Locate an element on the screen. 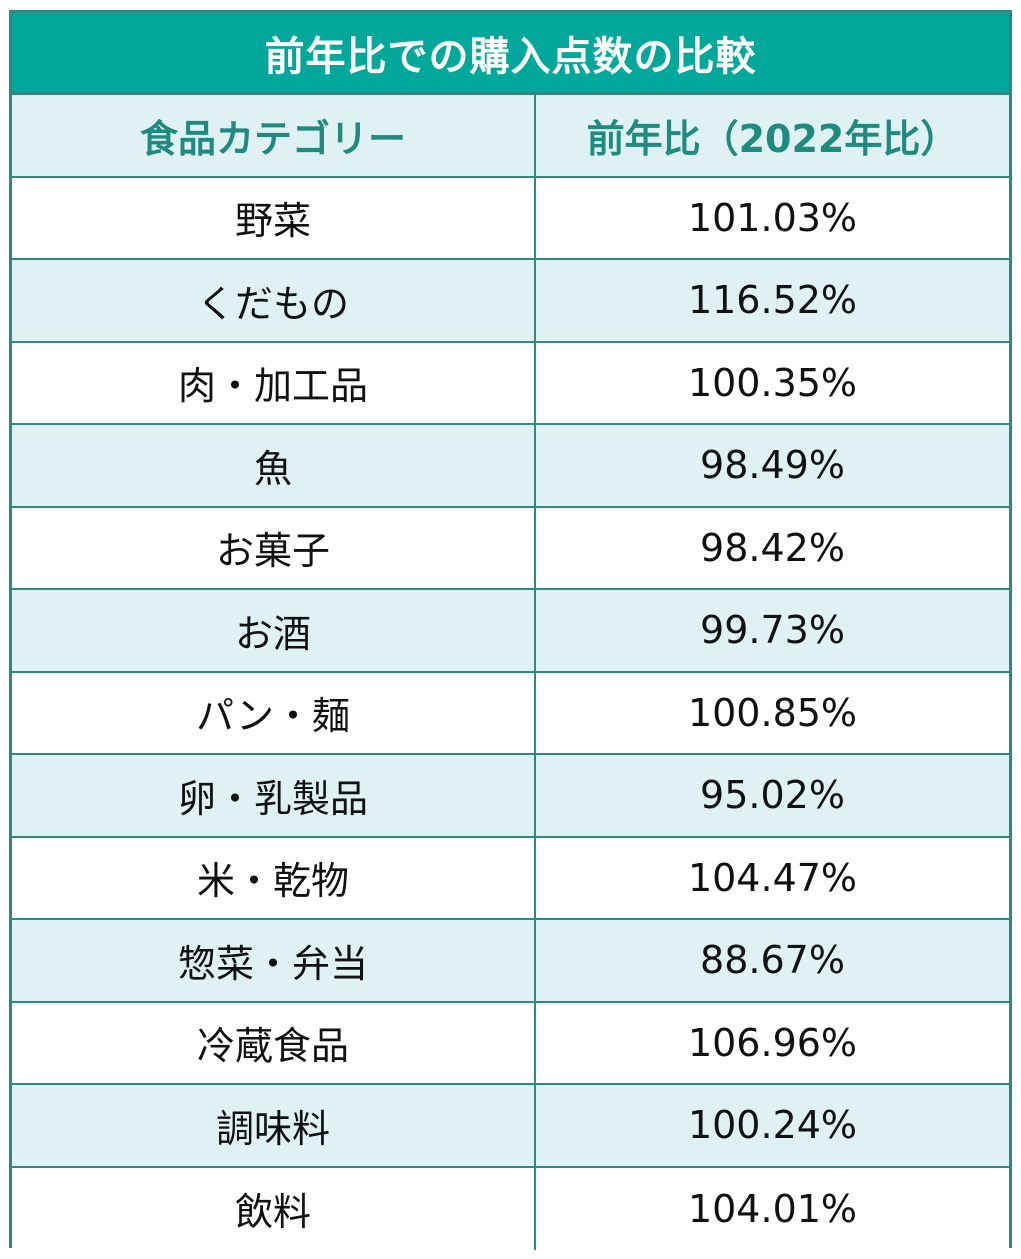 The image size is (1021, 1259). category-cell: 冷蔵食品 is located at coordinates (274, 1042).